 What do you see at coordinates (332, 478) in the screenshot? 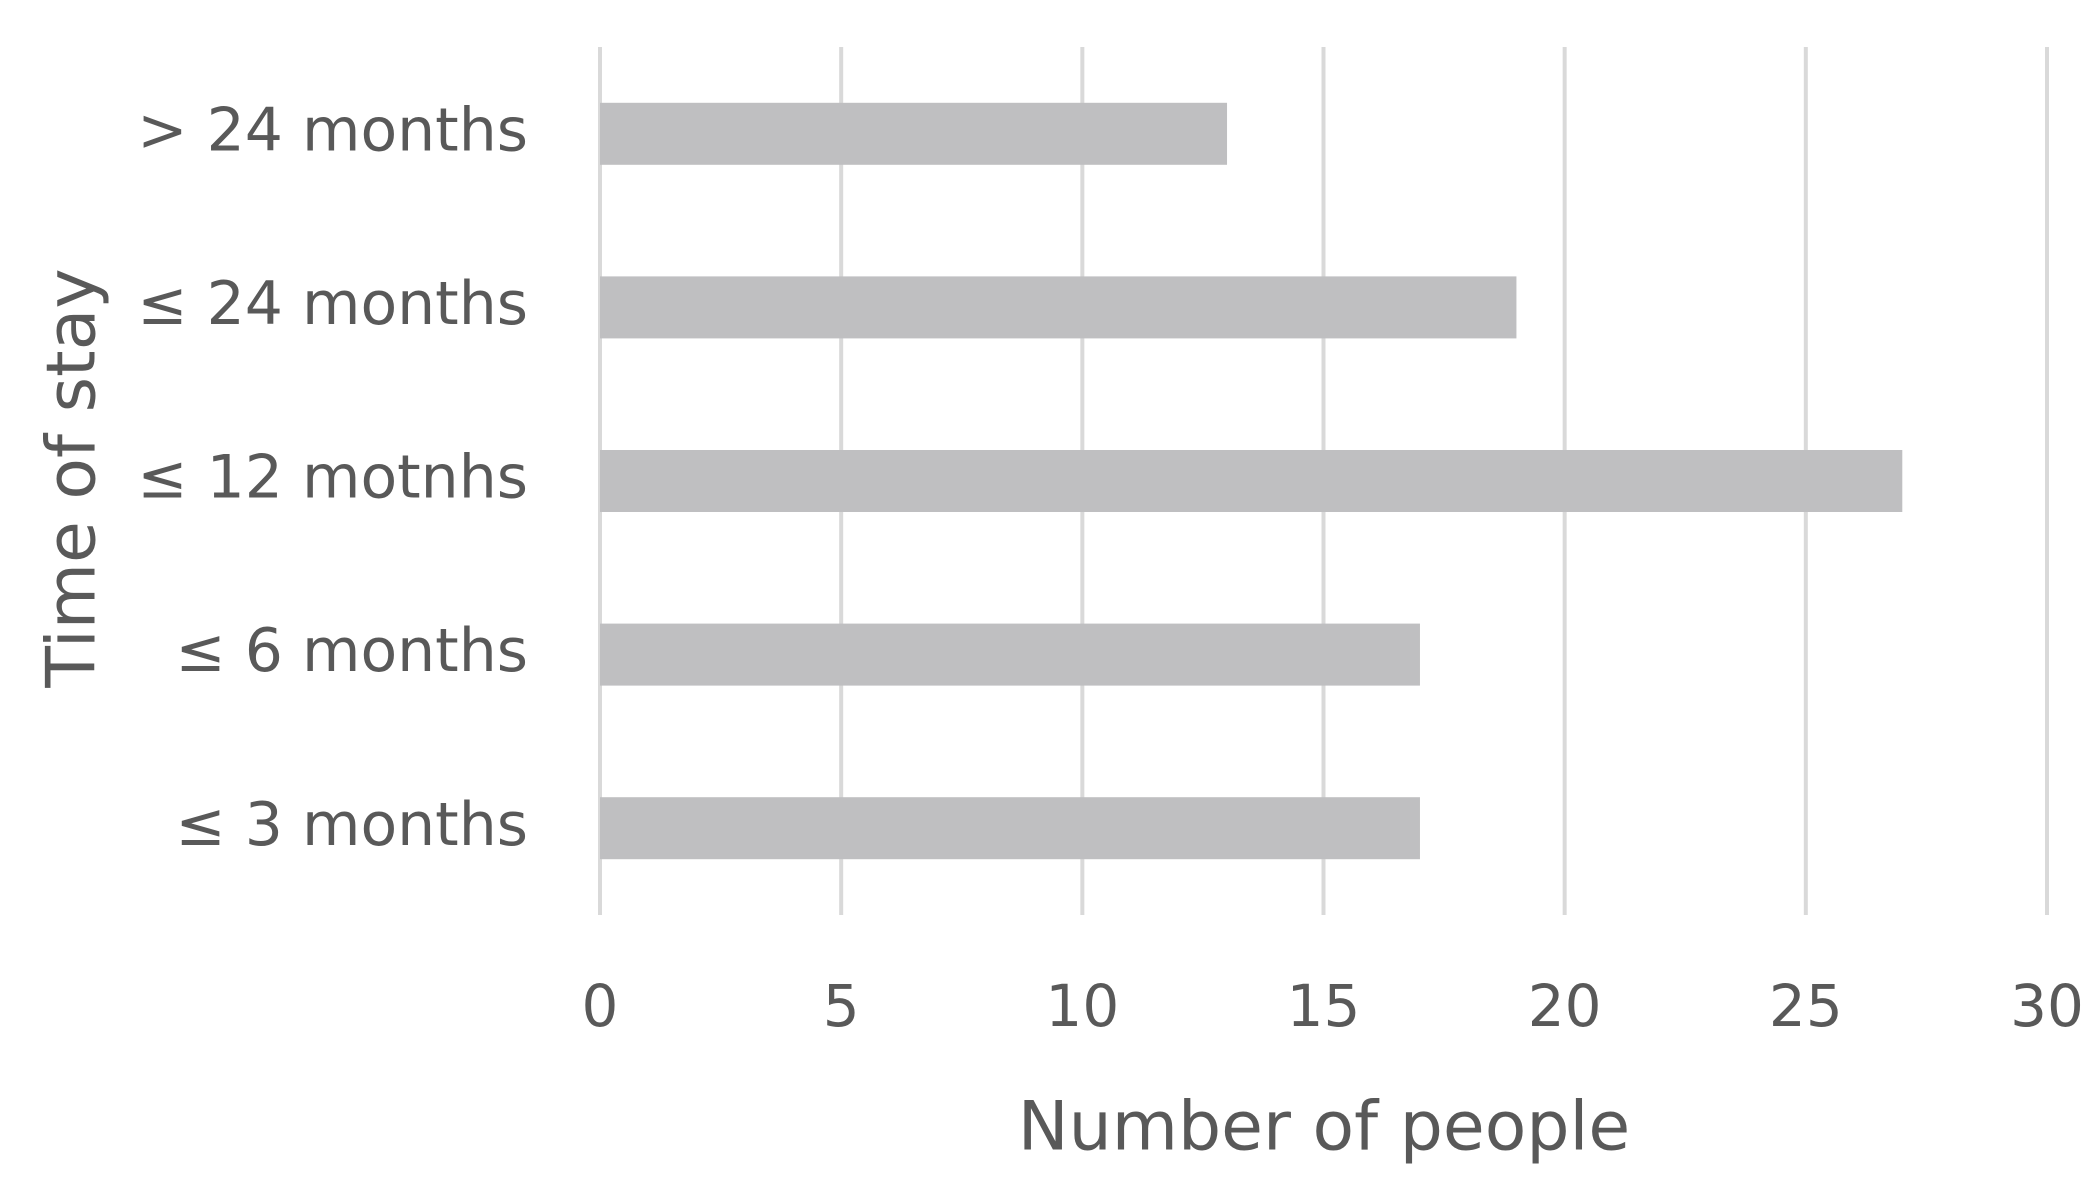
I see `y-tick-label: ≤ 12 motnhs` at bounding box center [332, 478].